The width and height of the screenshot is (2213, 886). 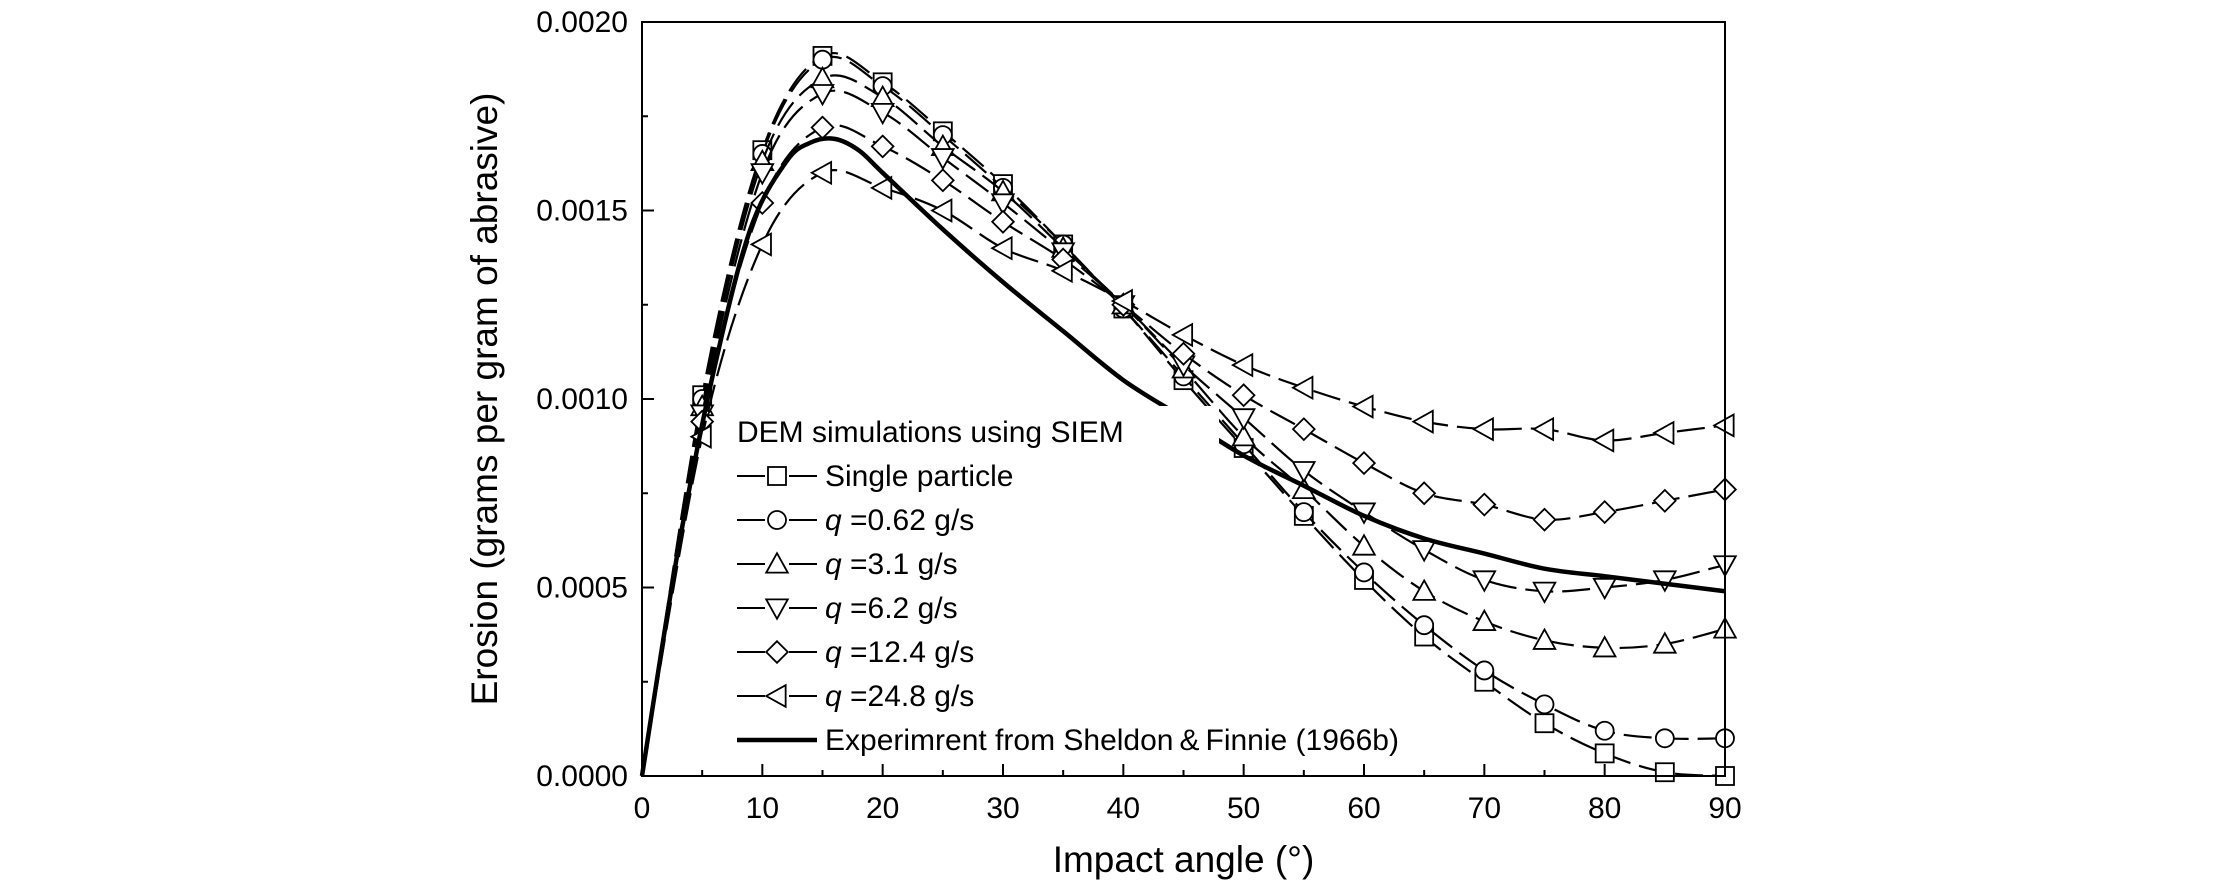 I want to click on legend-value: Single particle, so click(x=919, y=476).